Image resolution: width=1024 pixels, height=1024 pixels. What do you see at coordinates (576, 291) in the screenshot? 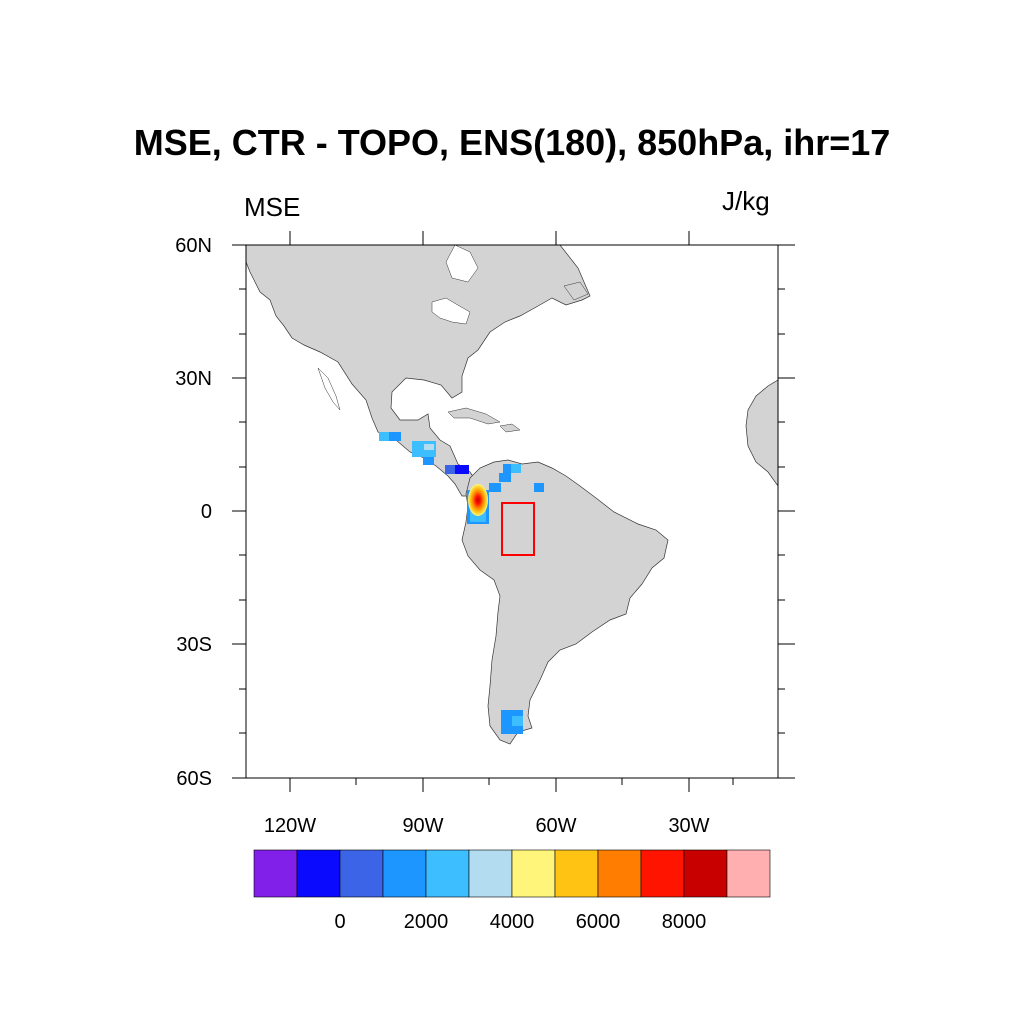
I see `newfoundland-island` at bounding box center [576, 291].